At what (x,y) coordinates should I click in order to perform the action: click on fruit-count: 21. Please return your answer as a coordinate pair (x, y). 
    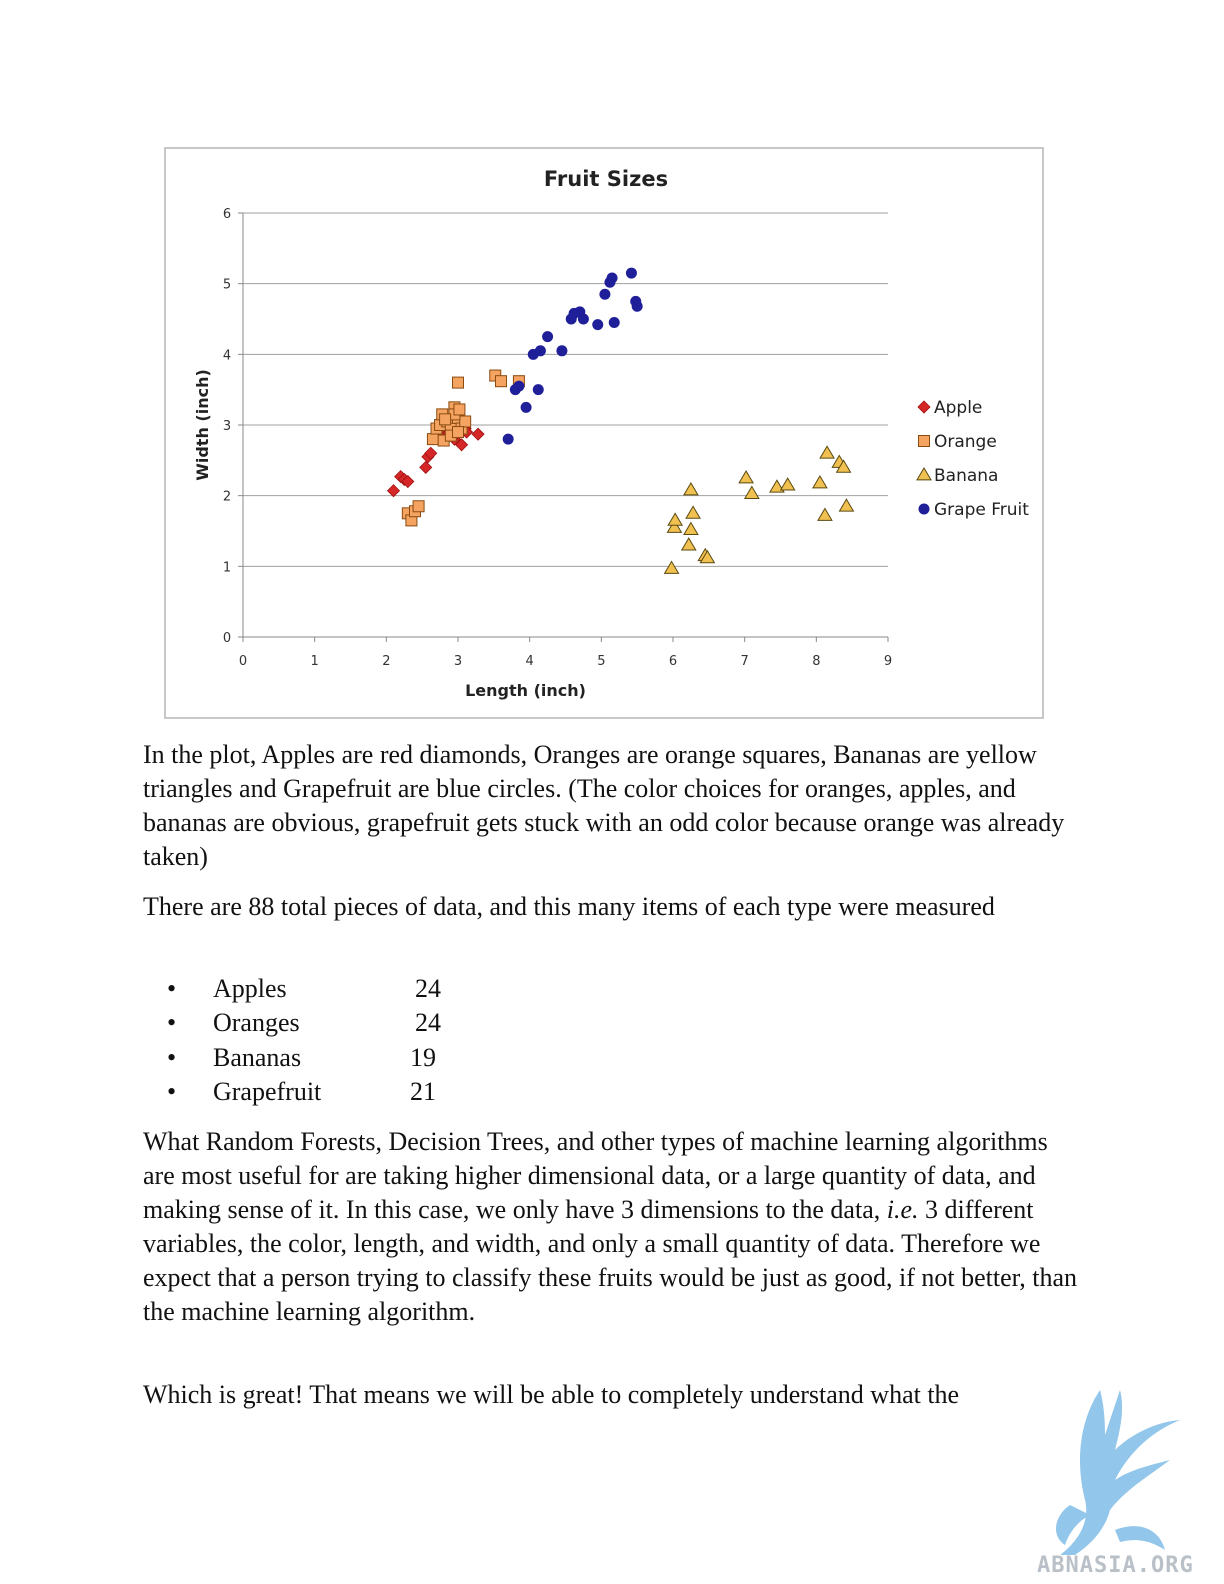
    Looking at the image, I should click on (423, 1091).